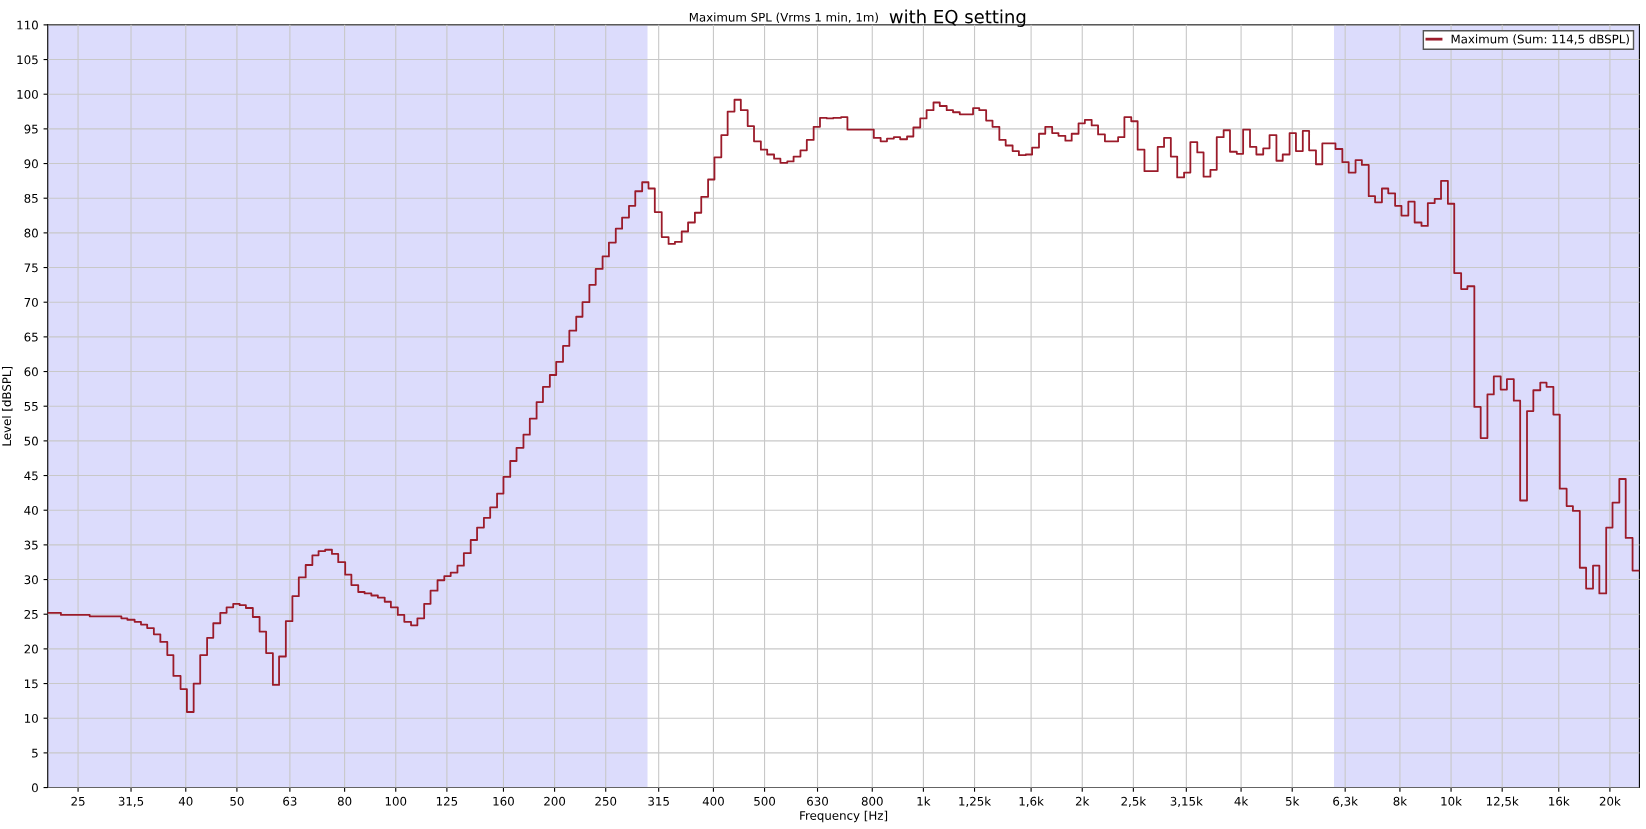 Image resolution: width=1646 pixels, height=829 pixels. Describe the element at coordinates (783, 18) in the screenshot. I see `chart-title: Maximum SPL (Vrms 1 min, 1m)` at that location.